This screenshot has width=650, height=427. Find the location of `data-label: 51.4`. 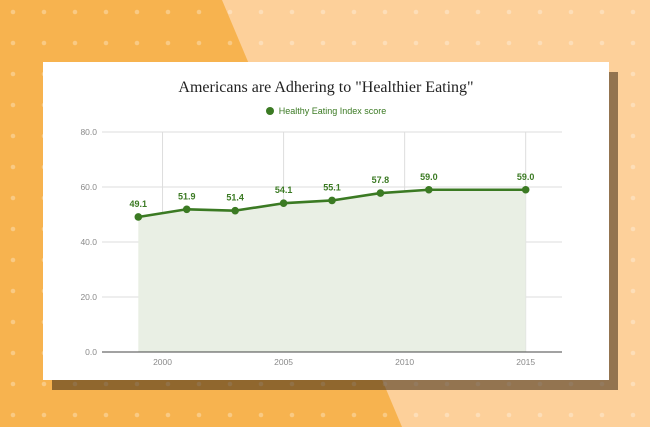

data-label: 51.4 is located at coordinates (235, 198).